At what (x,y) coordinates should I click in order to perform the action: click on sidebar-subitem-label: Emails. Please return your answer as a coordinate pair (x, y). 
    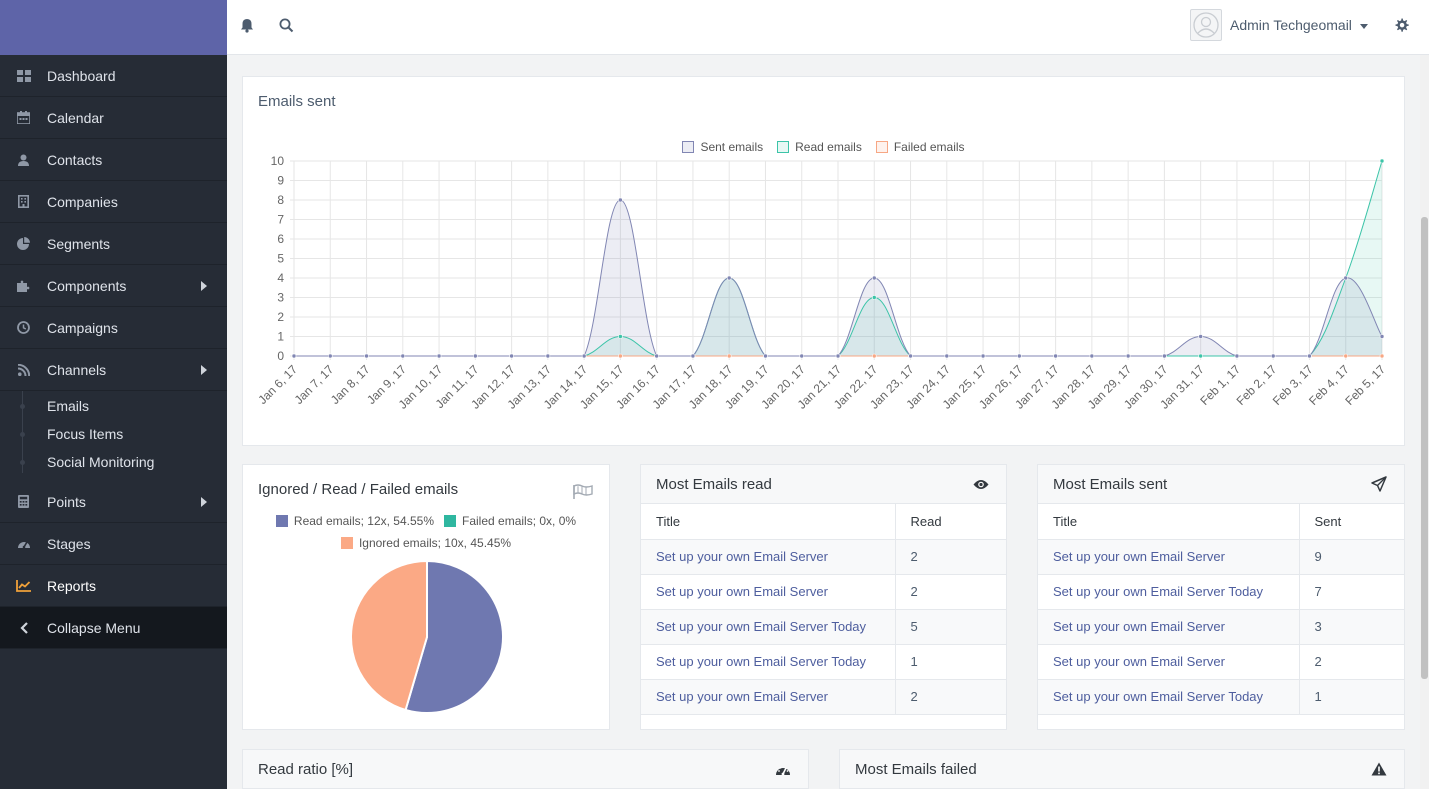
    Looking at the image, I should click on (68, 406).